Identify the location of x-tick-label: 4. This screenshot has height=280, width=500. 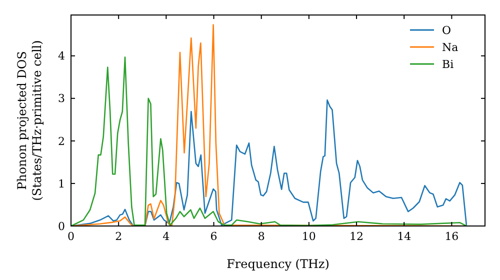
(166, 236).